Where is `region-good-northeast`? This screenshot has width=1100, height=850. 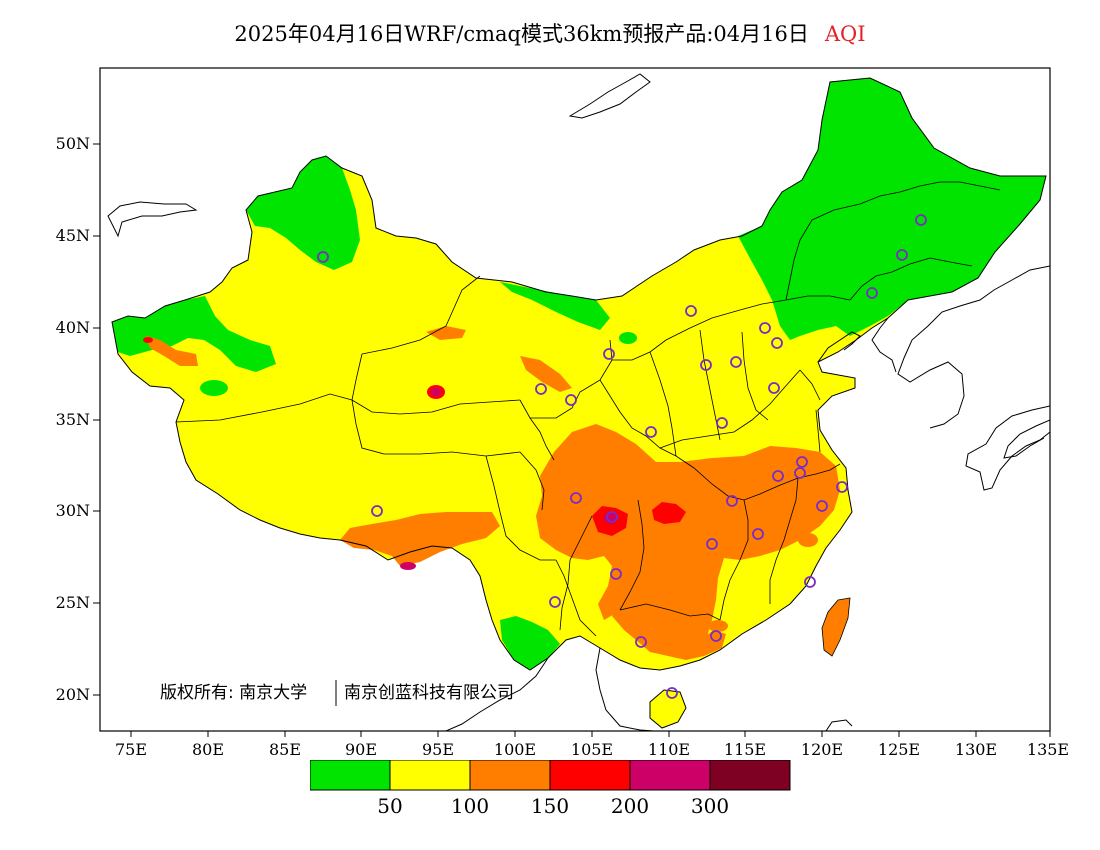
region-good-northeast is located at coordinates (892, 209).